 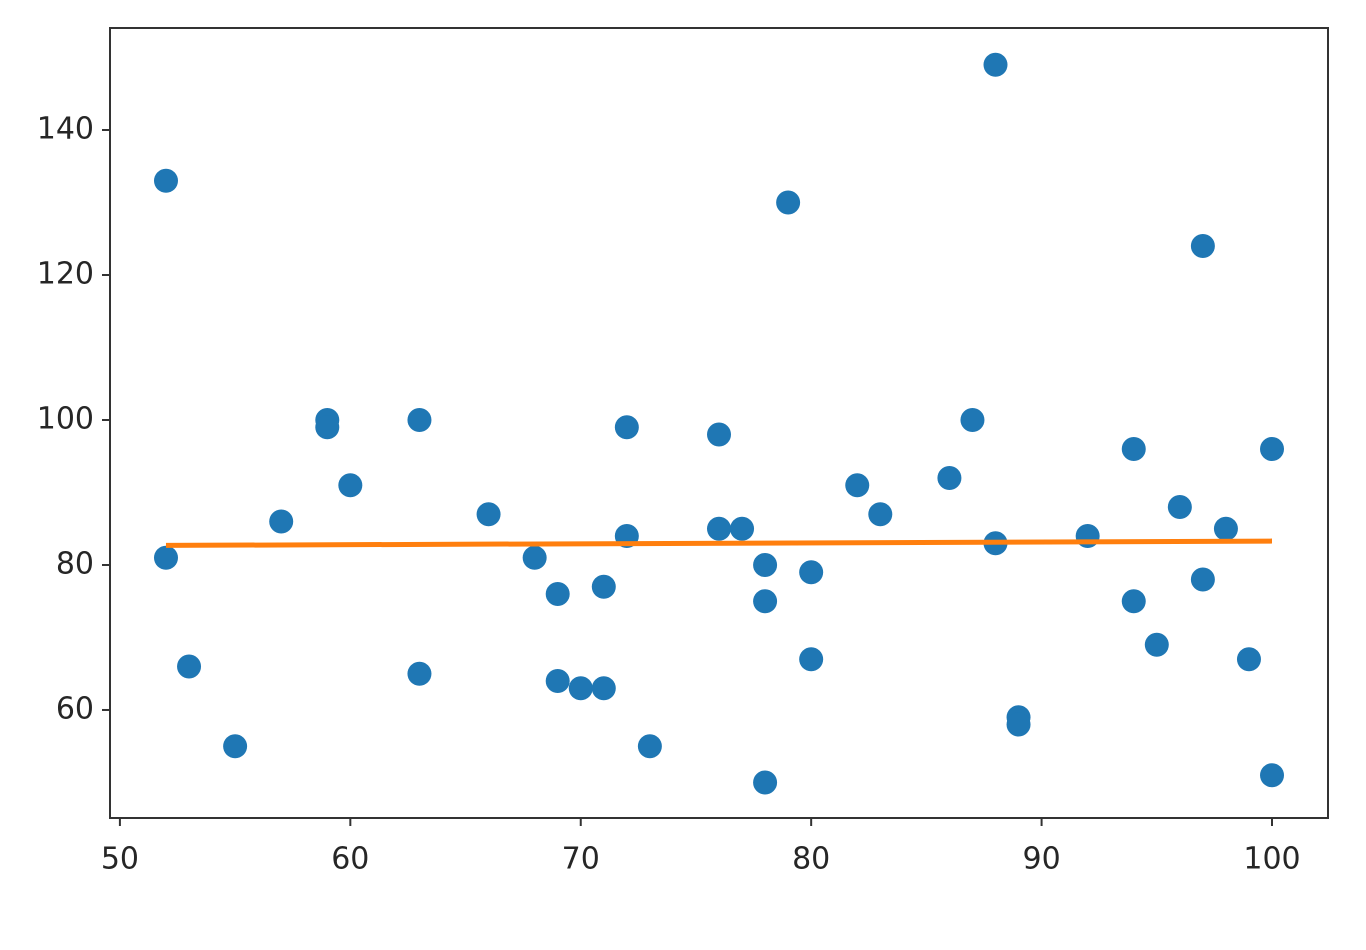 What do you see at coordinates (350, 859) in the screenshot?
I see `x-tick-label: 60` at bounding box center [350, 859].